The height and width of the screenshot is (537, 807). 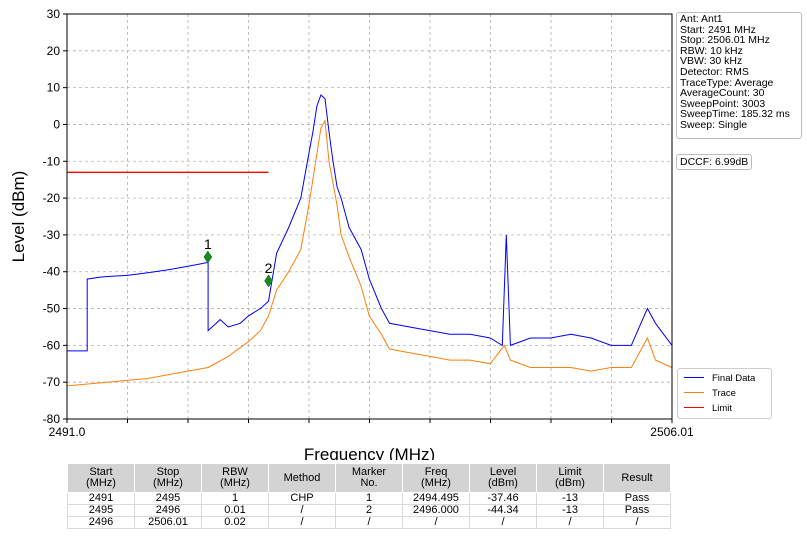 I want to click on info-line: Sweep: Single, so click(x=714, y=124).